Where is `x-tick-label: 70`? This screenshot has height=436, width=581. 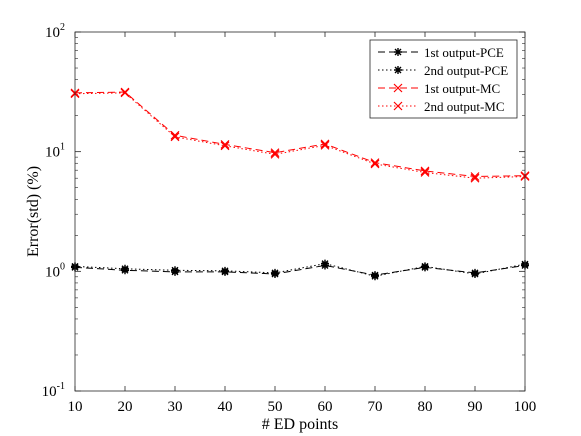 x-tick-label: 70 is located at coordinates (375, 407).